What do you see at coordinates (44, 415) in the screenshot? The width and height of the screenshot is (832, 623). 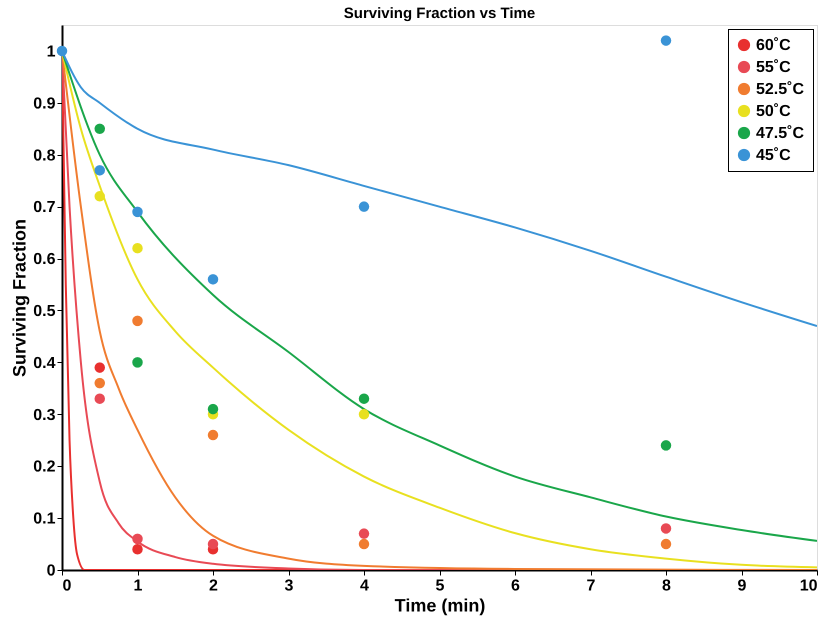 I see `y-tick-label: 0.3` at bounding box center [44, 415].